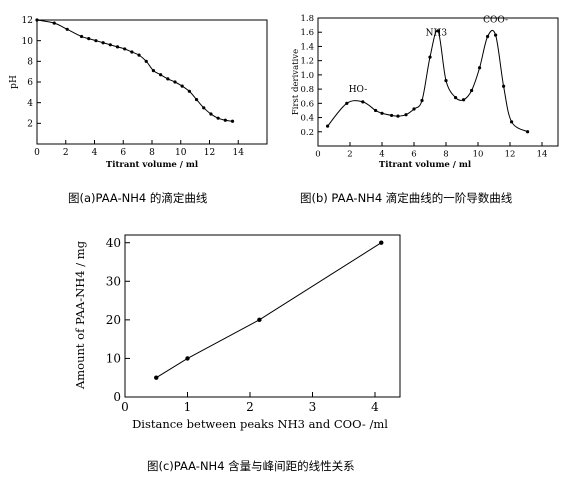 The image size is (567, 480). Describe the element at coordinates (296, 82) in the screenshot. I see `chart-b-y-axis-label: First derivative` at that location.